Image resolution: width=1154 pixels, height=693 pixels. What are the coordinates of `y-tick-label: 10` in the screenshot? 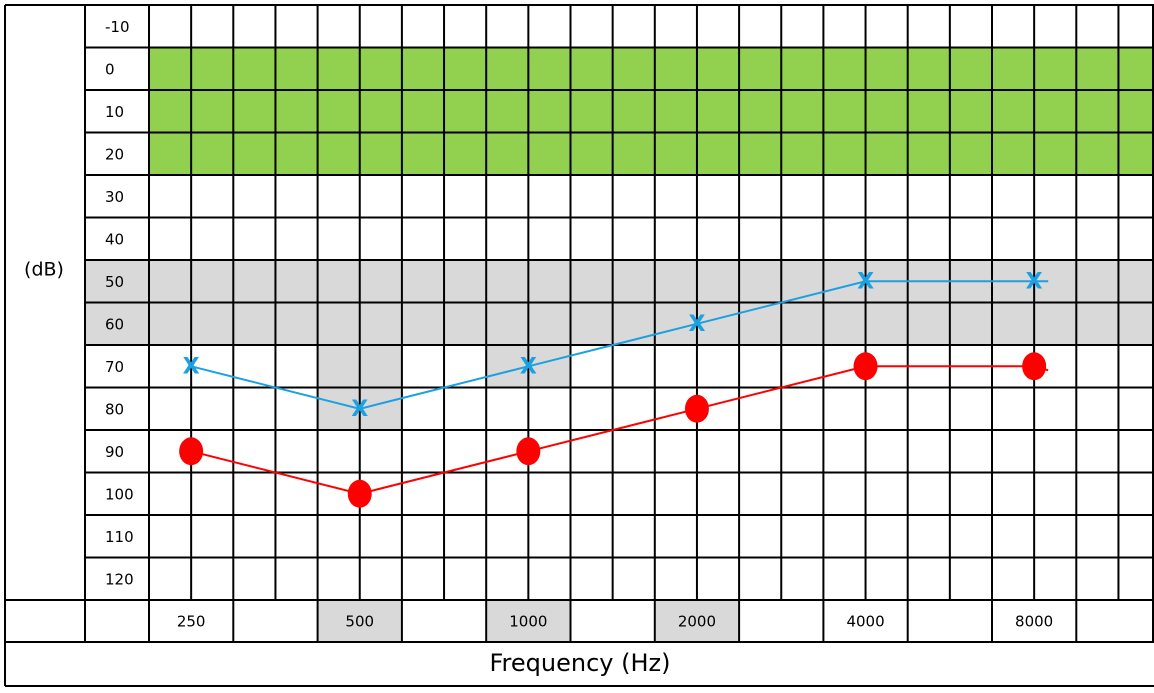 It's located at (114, 112).